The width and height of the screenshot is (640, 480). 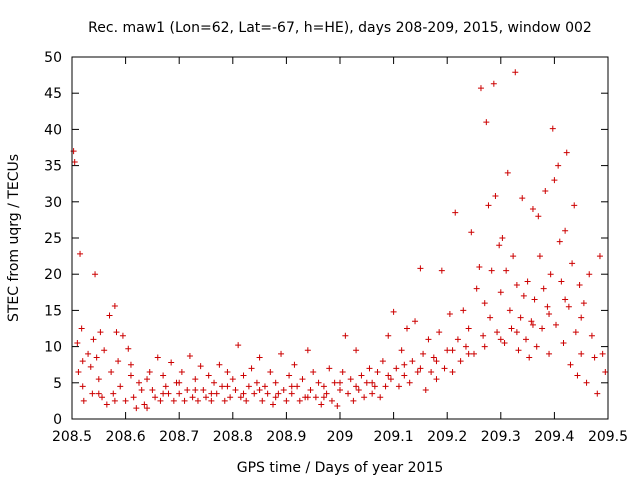 What do you see at coordinates (14, 238) in the screenshot?
I see `y-axis-label: STEC from uqrg / TECUs` at bounding box center [14, 238].